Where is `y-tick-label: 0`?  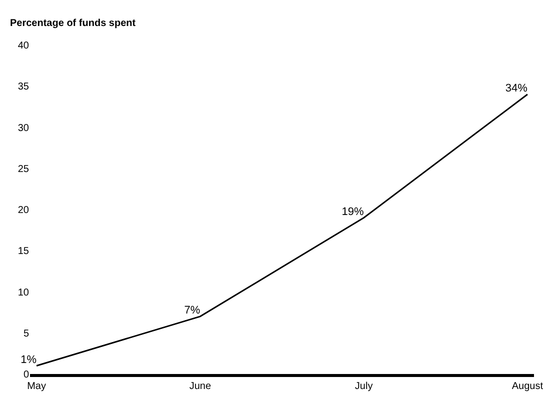
y-tick-label: 0 is located at coordinates (26, 375).